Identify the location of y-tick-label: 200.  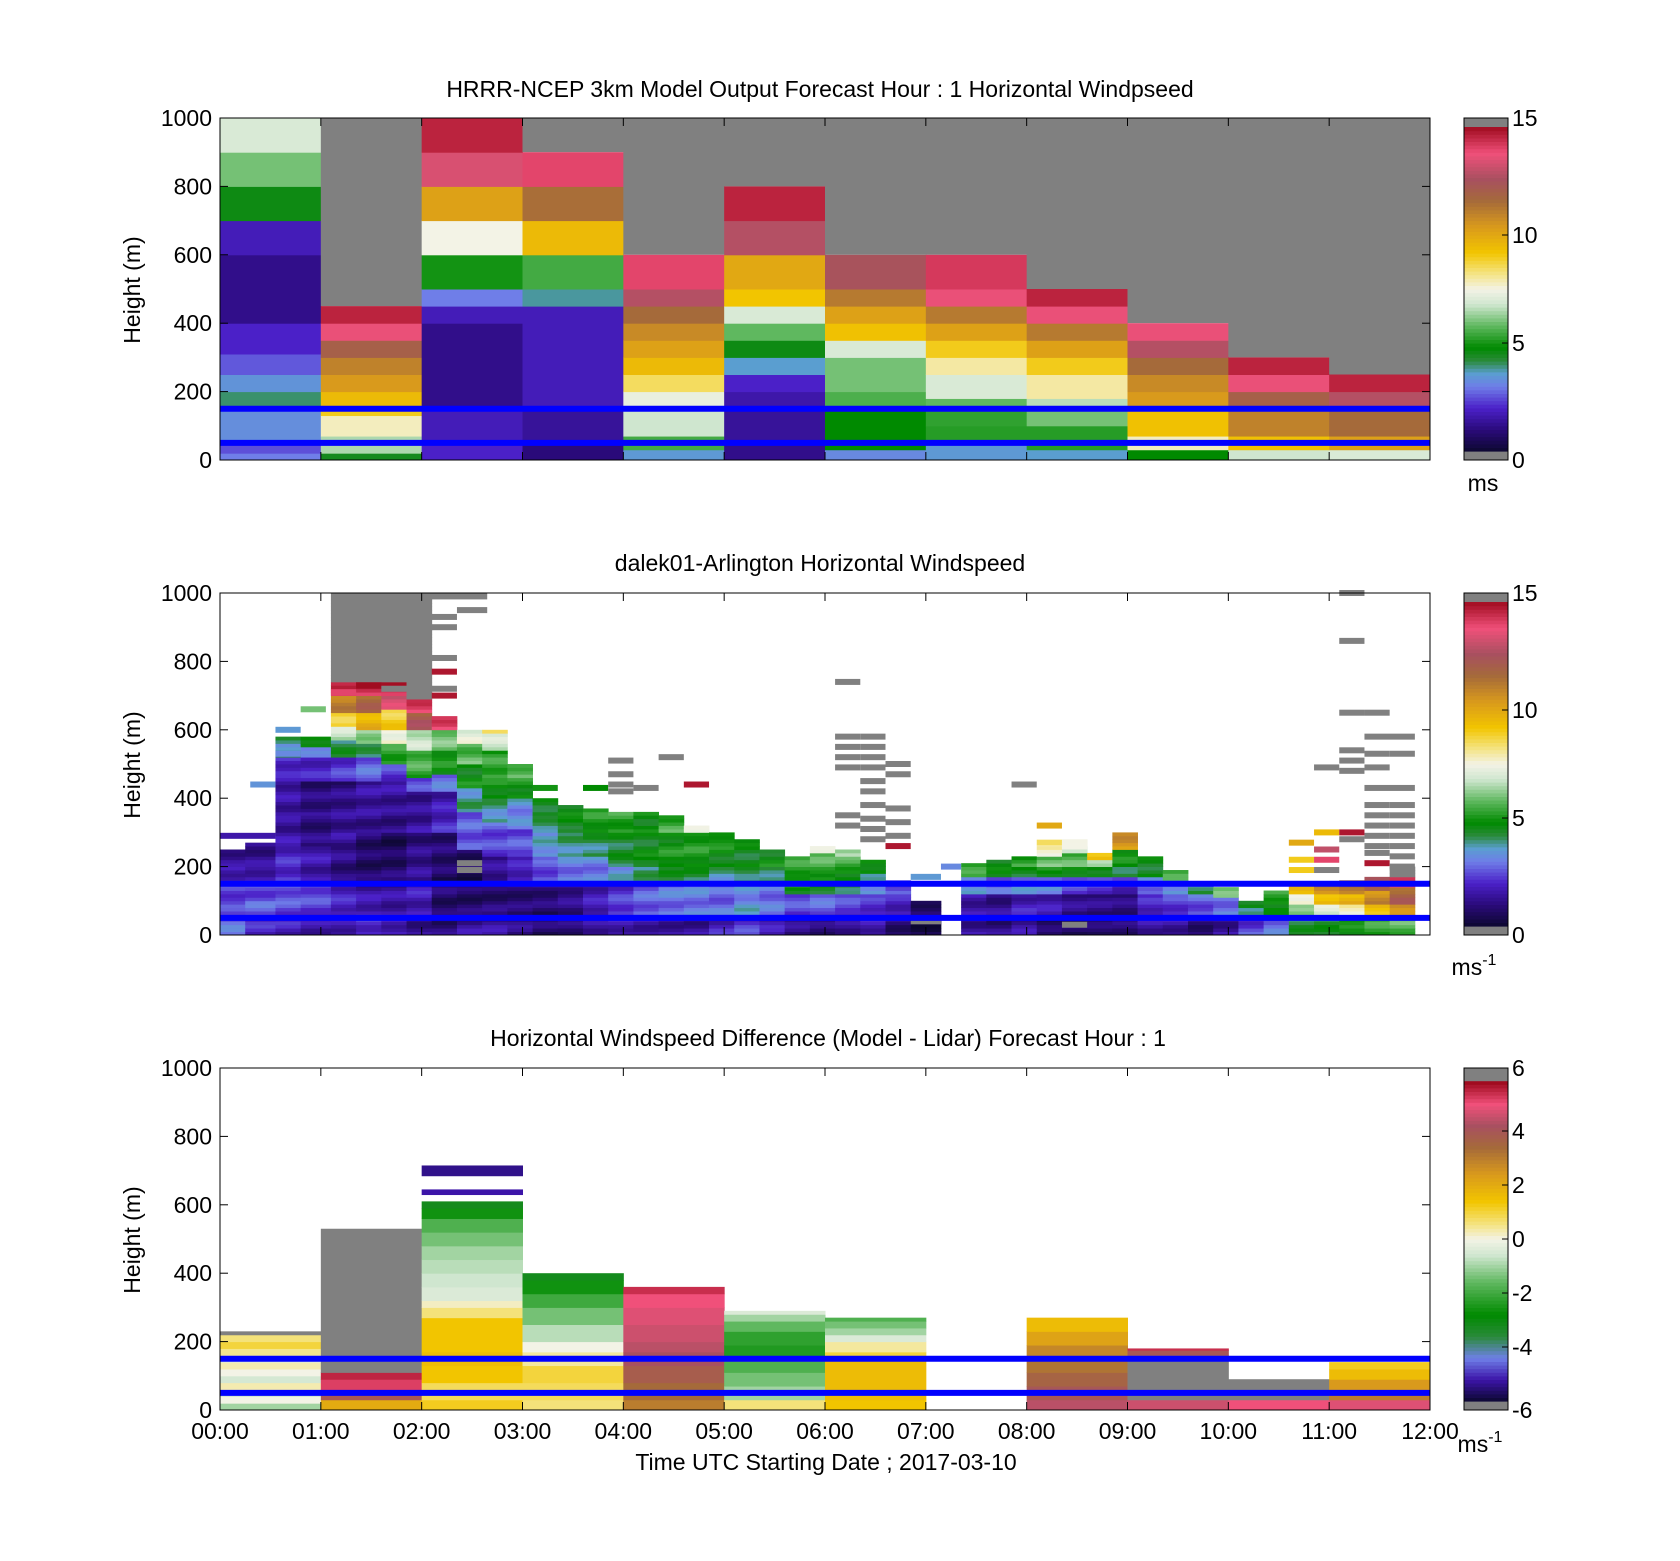
(193, 392).